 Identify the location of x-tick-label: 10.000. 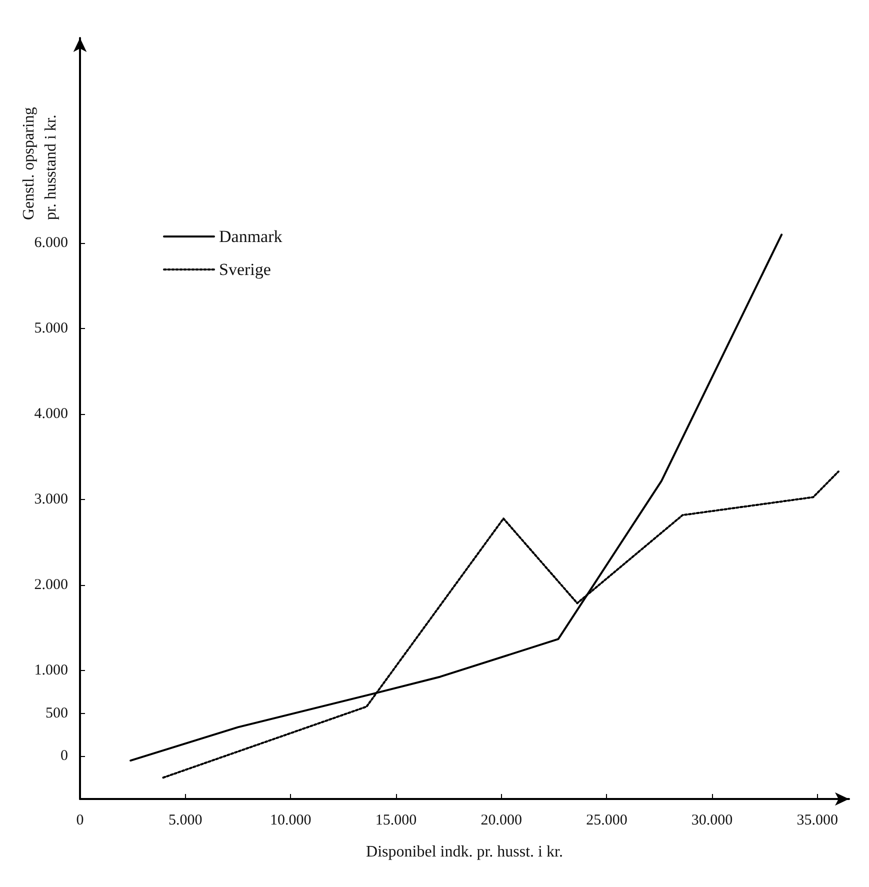
(291, 820).